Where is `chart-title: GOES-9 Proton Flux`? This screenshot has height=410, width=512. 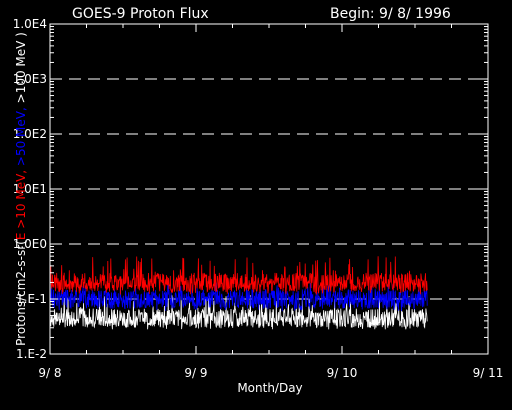 chart-title: GOES-9 Proton Flux is located at coordinates (140, 14).